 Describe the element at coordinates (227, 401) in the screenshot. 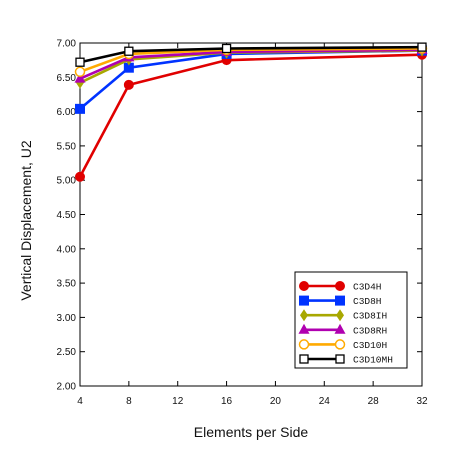

I see `x-tick-label: 16` at that location.